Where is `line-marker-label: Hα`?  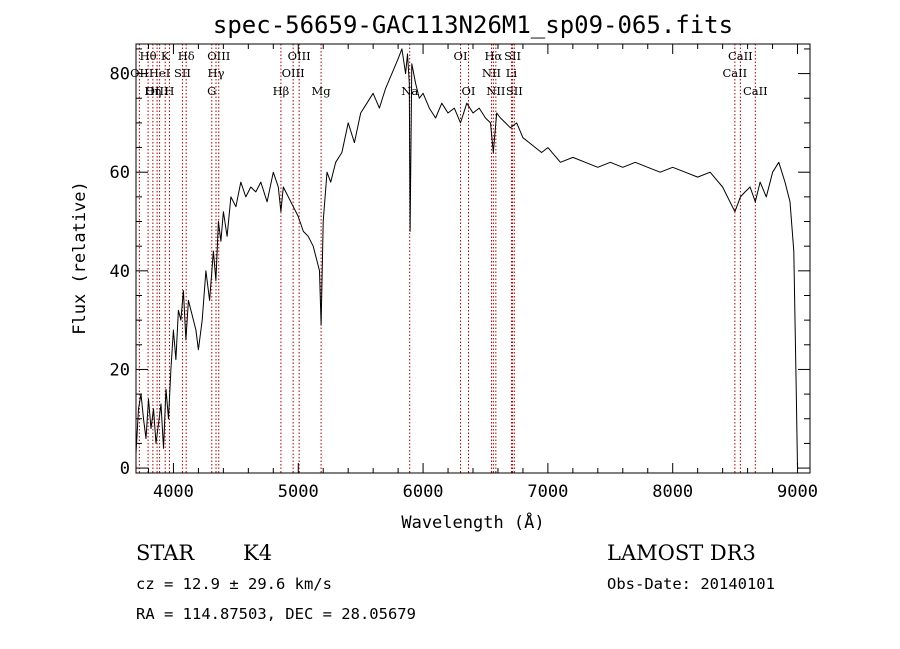 line-marker-label: Hα is located at coordinates (493, 56).